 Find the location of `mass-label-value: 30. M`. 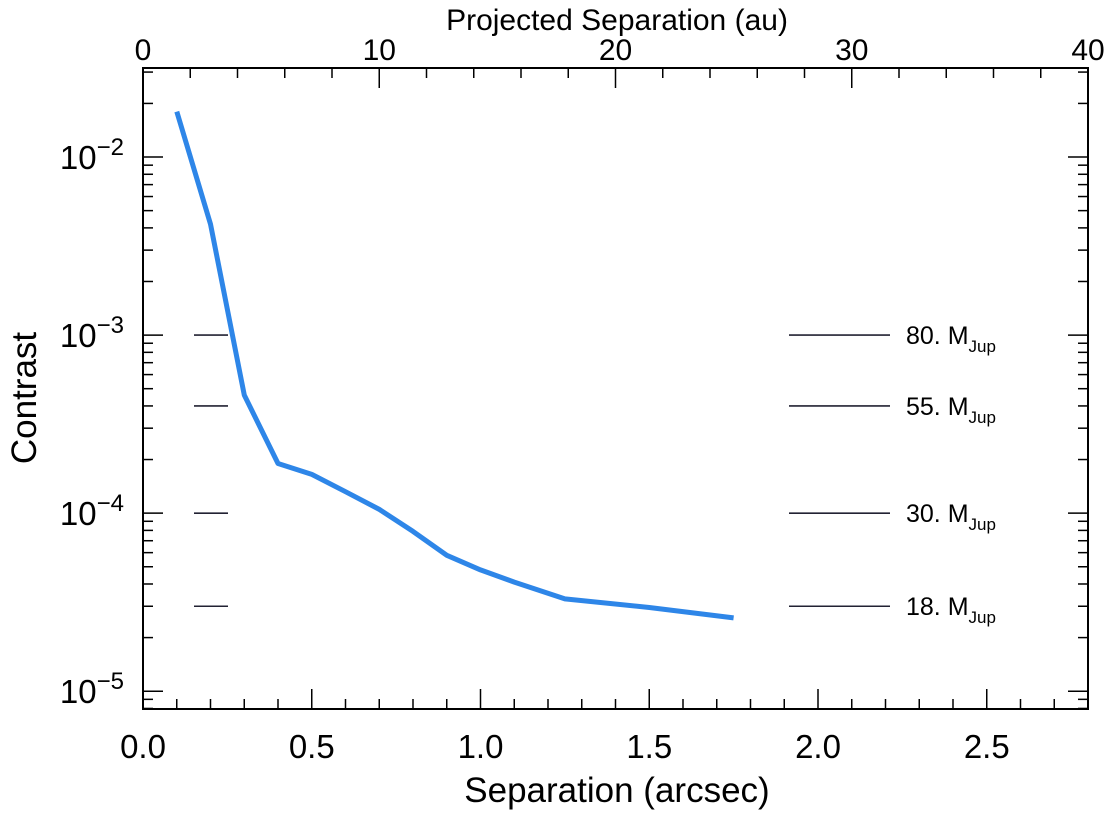

mass-label-value: 30. M is located at coordinates (937, 514).